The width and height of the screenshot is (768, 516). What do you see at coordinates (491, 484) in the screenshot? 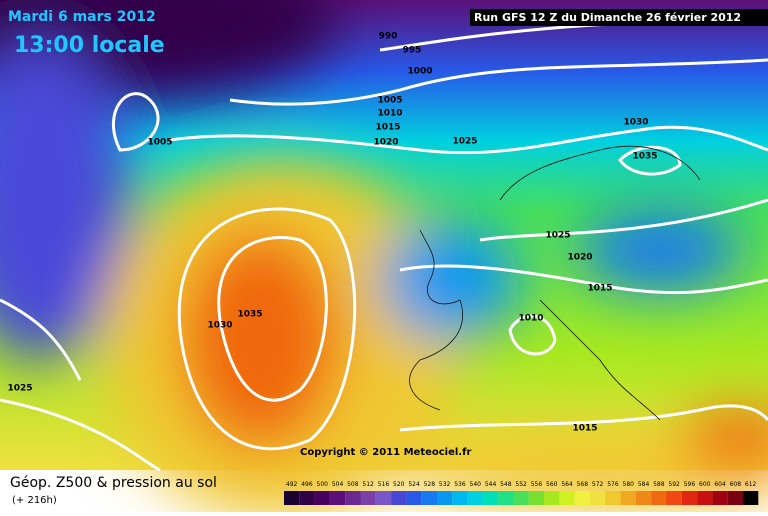
I see `scale-label: 544` at bounding box center [491, 484].